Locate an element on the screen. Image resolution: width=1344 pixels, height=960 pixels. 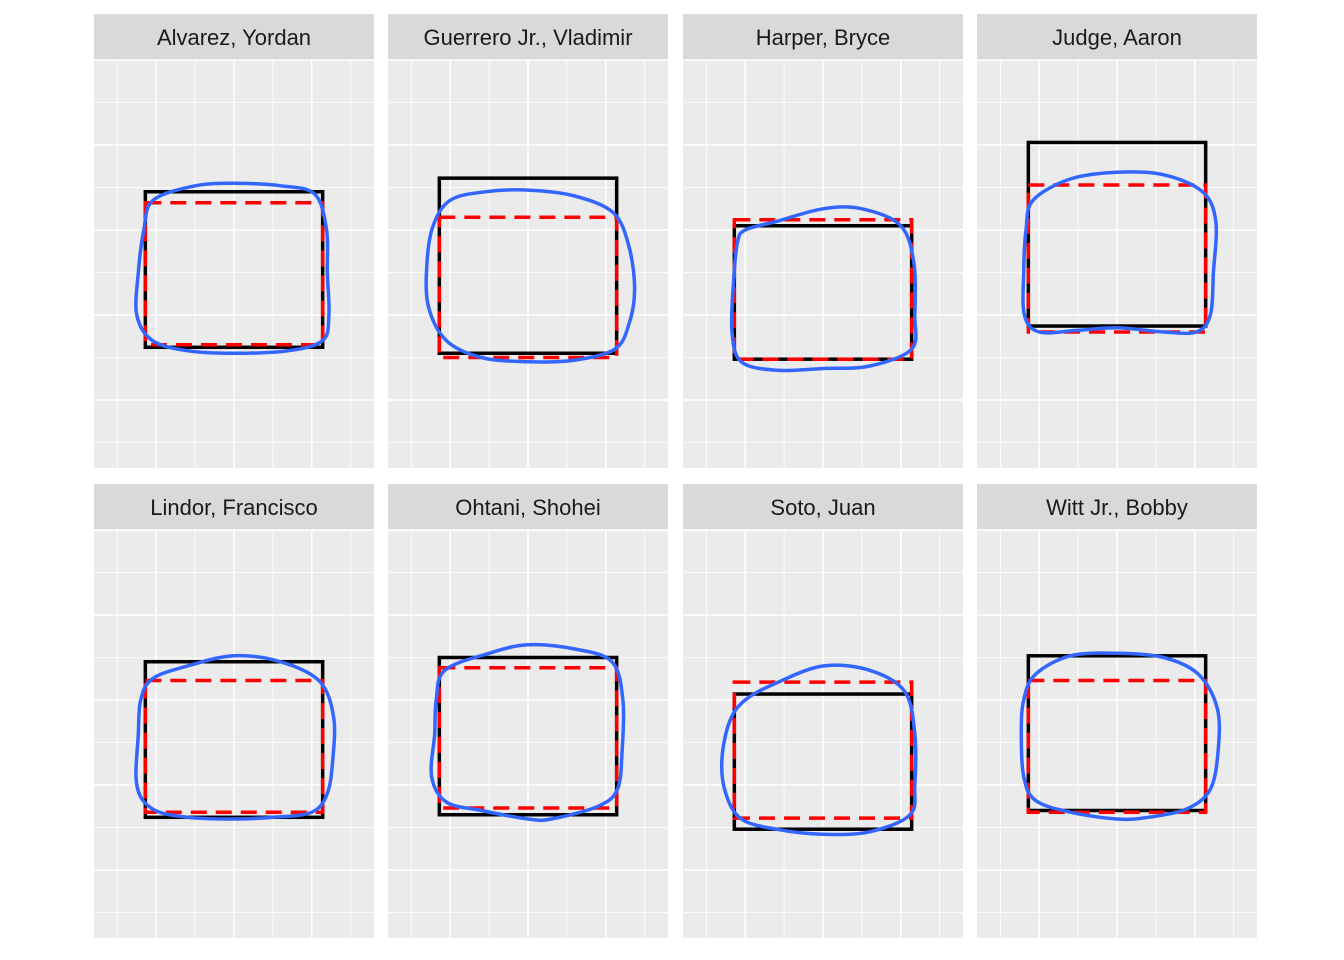
facet-strip-label: Witt Jr., Bobby is located at coordinates (1117, 507).